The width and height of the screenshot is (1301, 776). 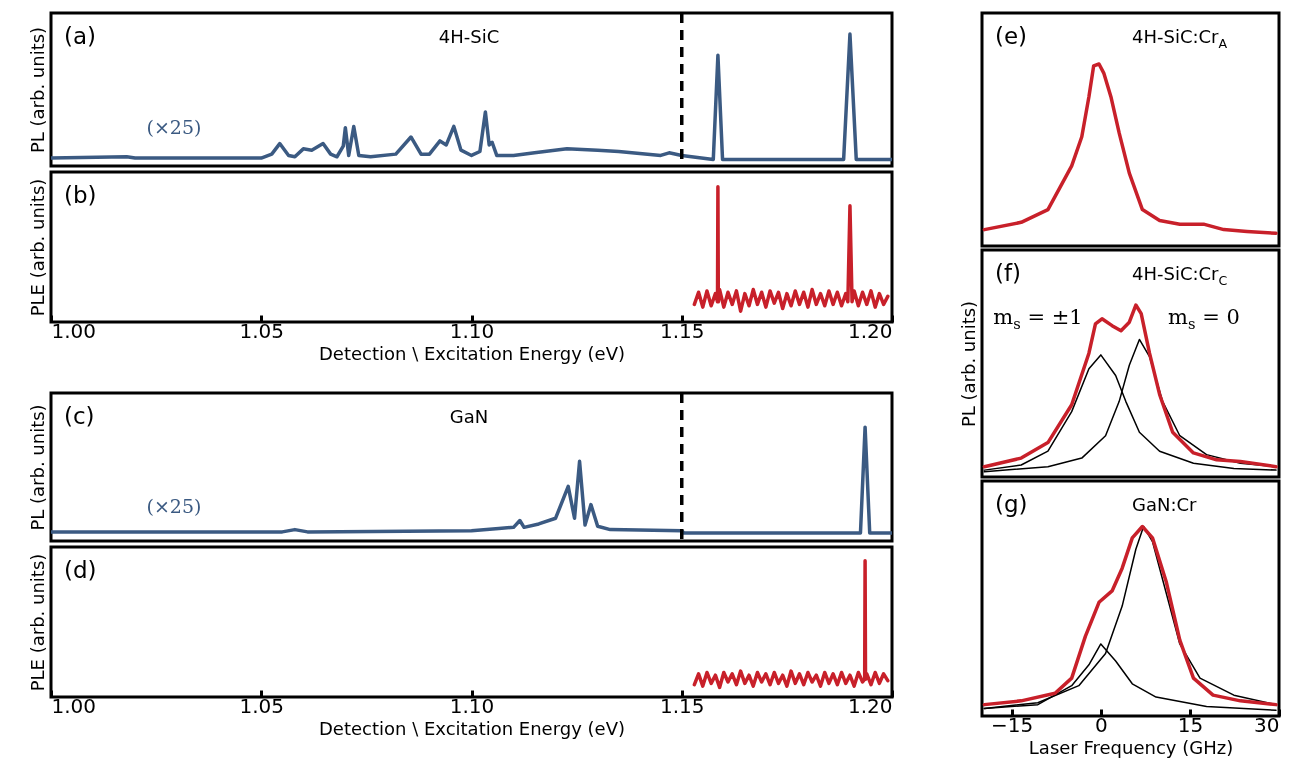 What do you see at coordinates (1131, 747) in the screenshot?
I see `x-axis-title: Laser Frequency (GHz)` at bounding box center [1131, 747].